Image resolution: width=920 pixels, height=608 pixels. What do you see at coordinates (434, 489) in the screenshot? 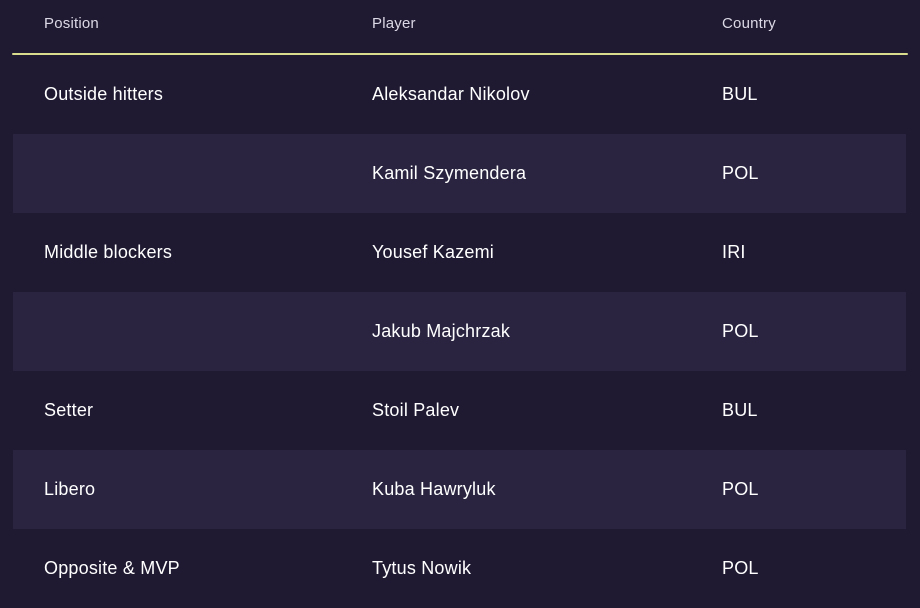
I see `player-cell: Kuba Hawryluk` at bounding box center [434, 489].